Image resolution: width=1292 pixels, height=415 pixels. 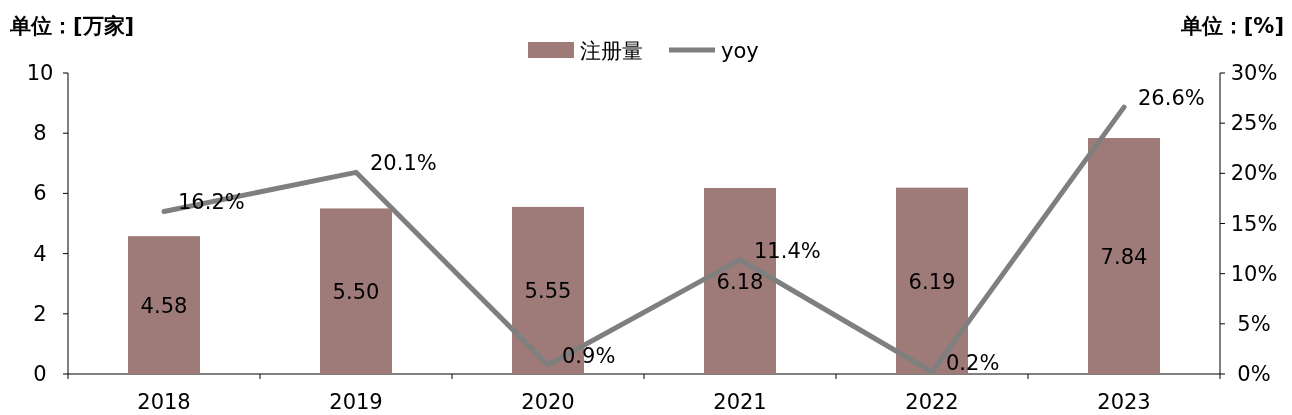 What do you see at coordinates (40, 133) in the screenshot?
I see `y-tick-label: 8` at bounding box center [40, 133].